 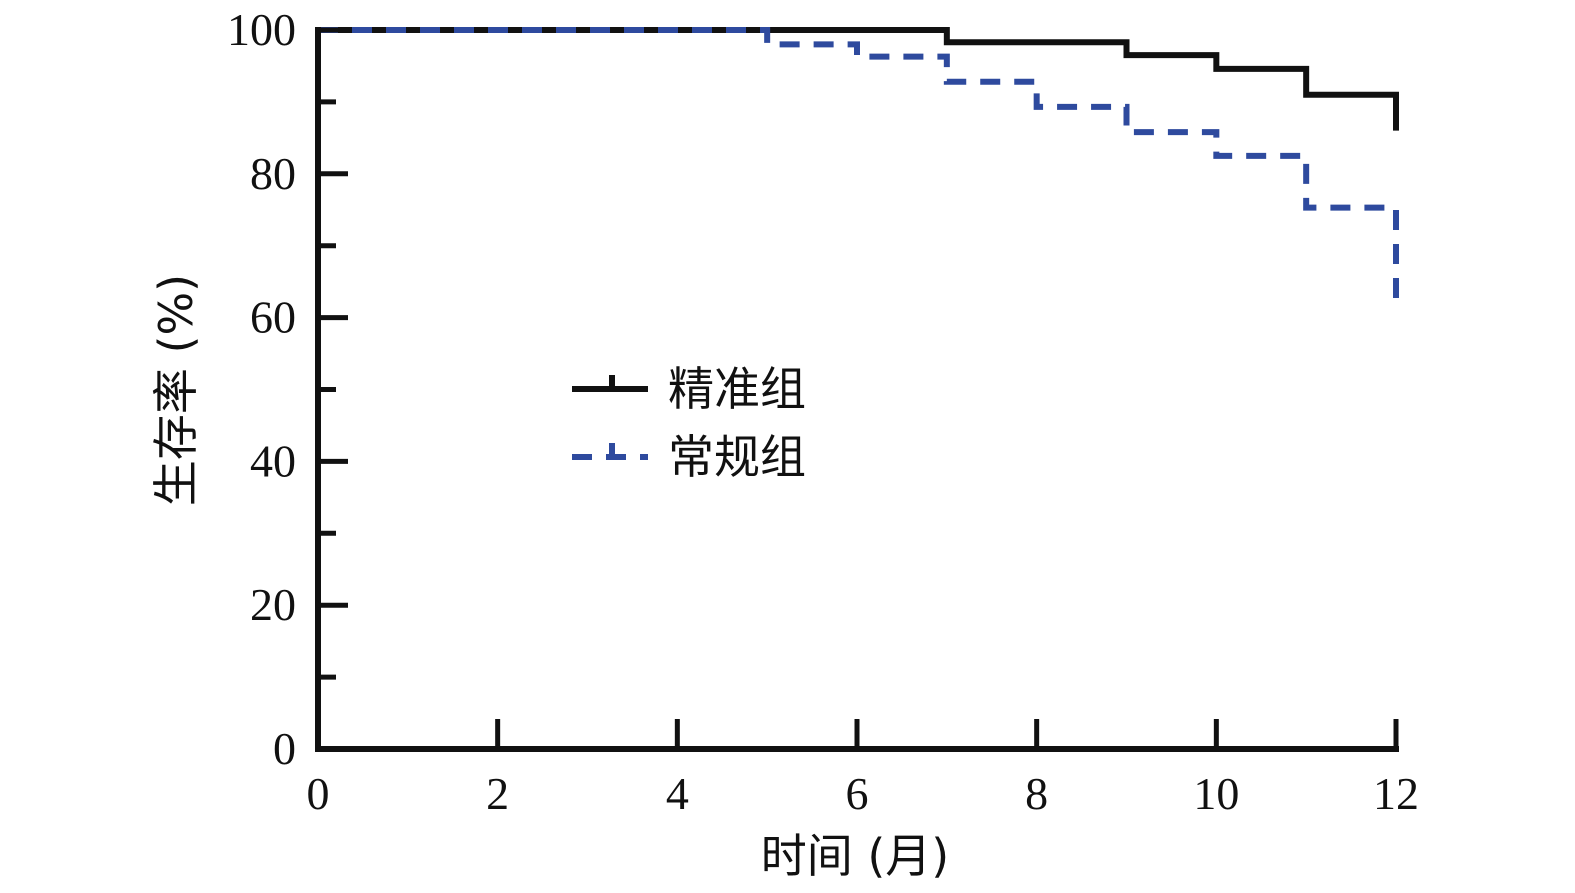 What do you see at coordinates (273, 604) in the screenshot?
I see `y-tick-label-20: 20` at bounding box center [273, 604].